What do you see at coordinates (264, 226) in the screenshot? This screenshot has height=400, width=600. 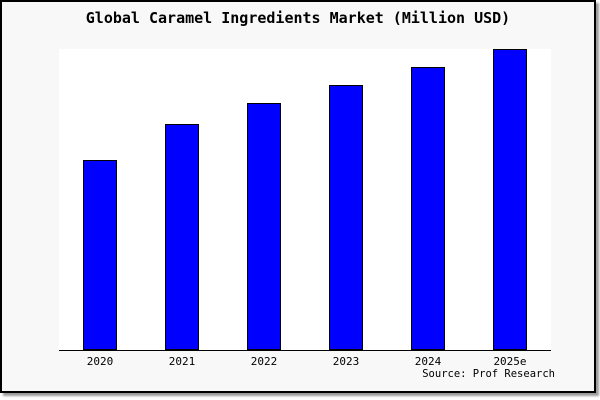 I see `bar-2022` at bounding box center [264, 226].